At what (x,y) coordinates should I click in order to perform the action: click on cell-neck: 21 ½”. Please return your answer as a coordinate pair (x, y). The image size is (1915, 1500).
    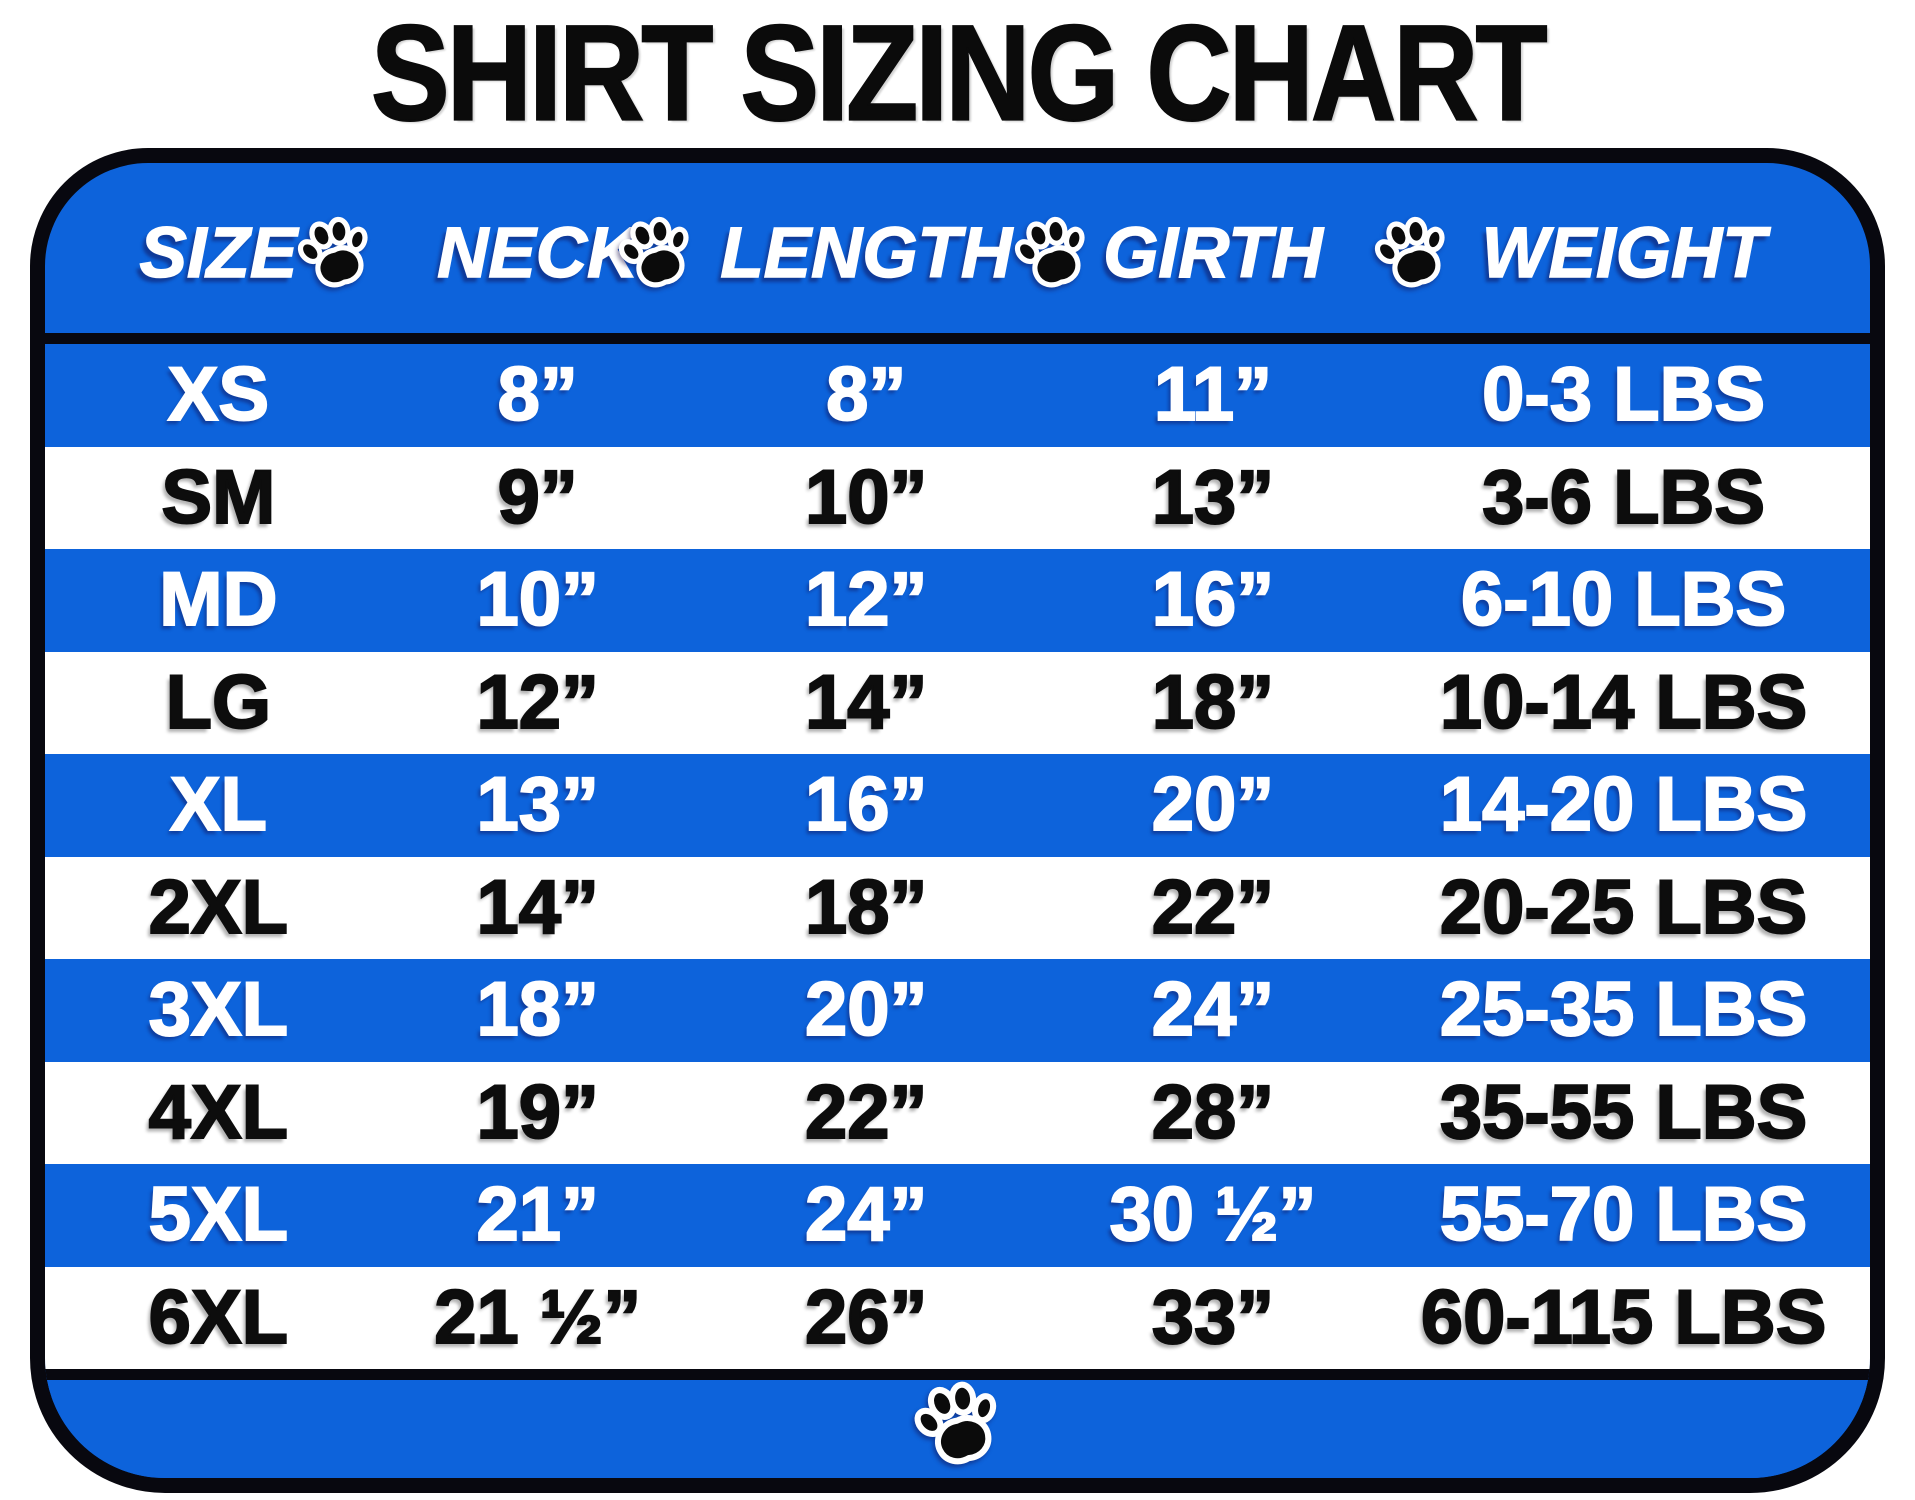
    Looking at the image, I should click on (537, 1317).